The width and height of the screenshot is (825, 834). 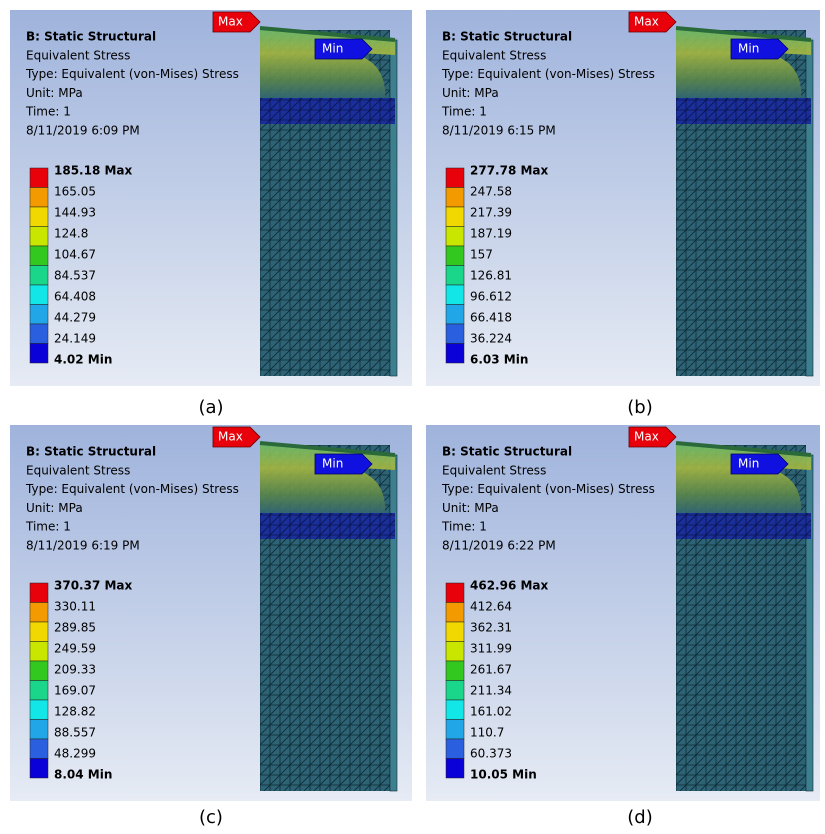 I want to click on legend-label: 126.81, so click(x=491, y=276).